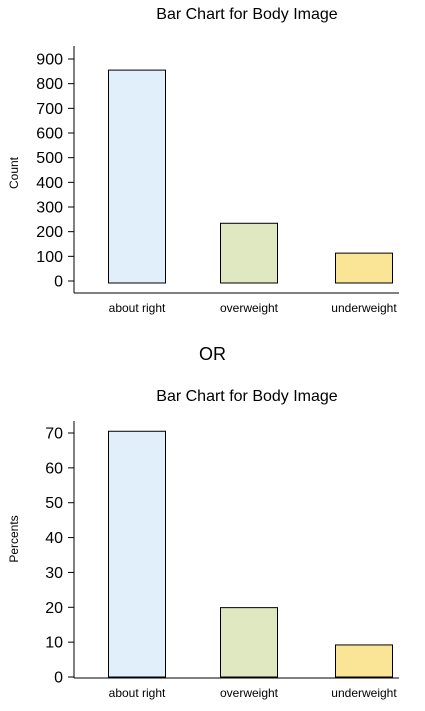 This screenshot has width=425, height=711. I want to click on y-tick-label: 50, so click(54, 503).